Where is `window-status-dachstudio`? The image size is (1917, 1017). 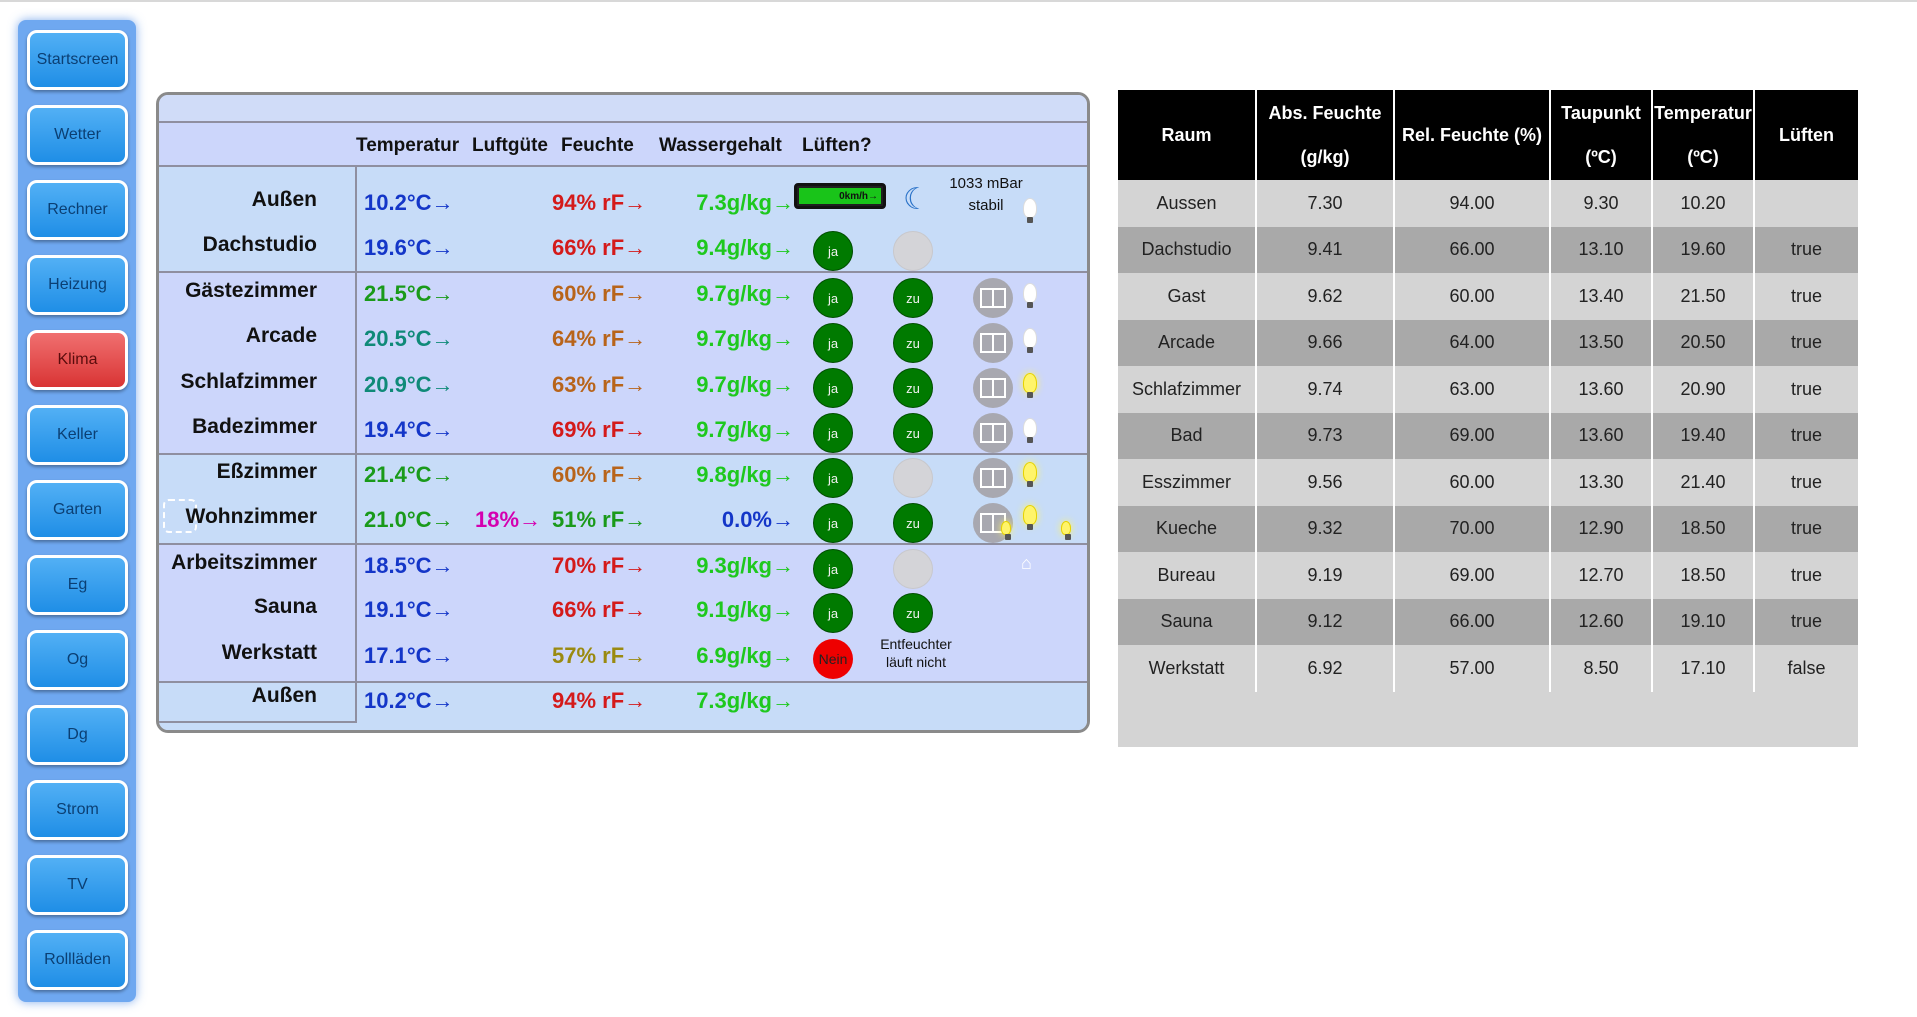
window-status-dachstudio is located at coordinates (913, 251).